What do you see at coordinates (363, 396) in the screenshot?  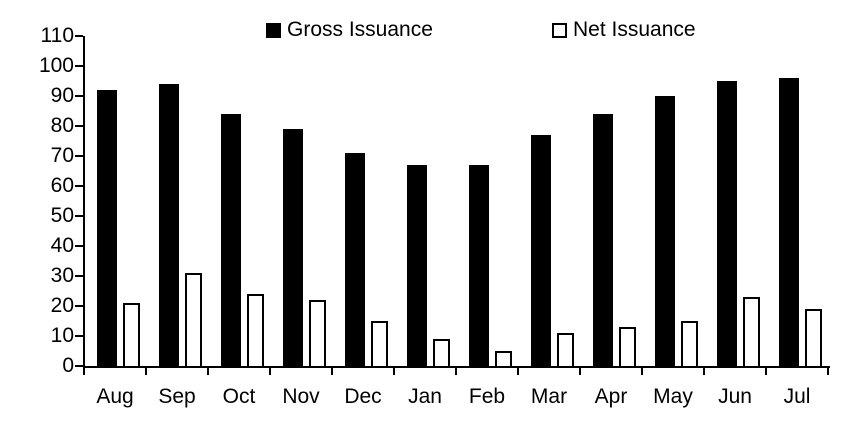 I see `x-tick-label: Dec` at bounding box center [363, 396].